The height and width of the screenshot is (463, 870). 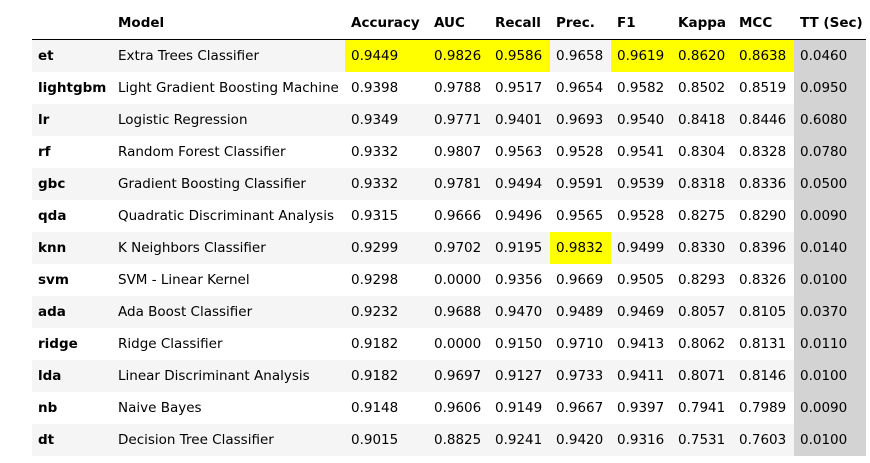 What do you see at coordinates (519, 344) in the screenshot?
I see `metric-cell: 0.9150` at bounding box center [519, 344].